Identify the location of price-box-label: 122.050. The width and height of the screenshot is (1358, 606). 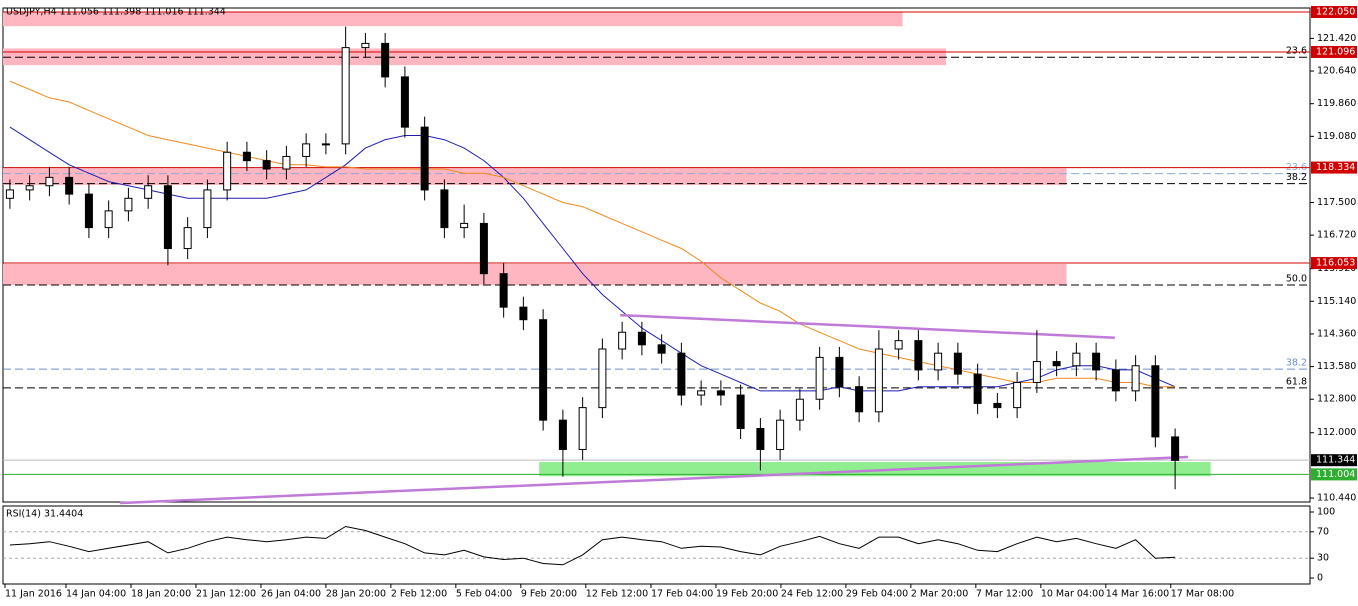
(1335, 12).